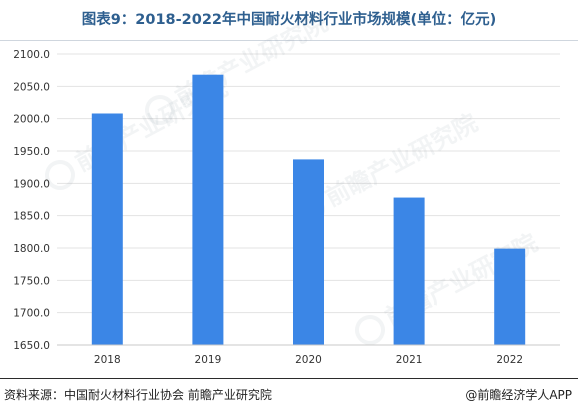 Image resolution: width=578 pixels, height=416 pixels. I want to click on chart-title: 图表9：2018-2022年中国耐火材料行业市场规模(单位：亿元), so click(289, 20).